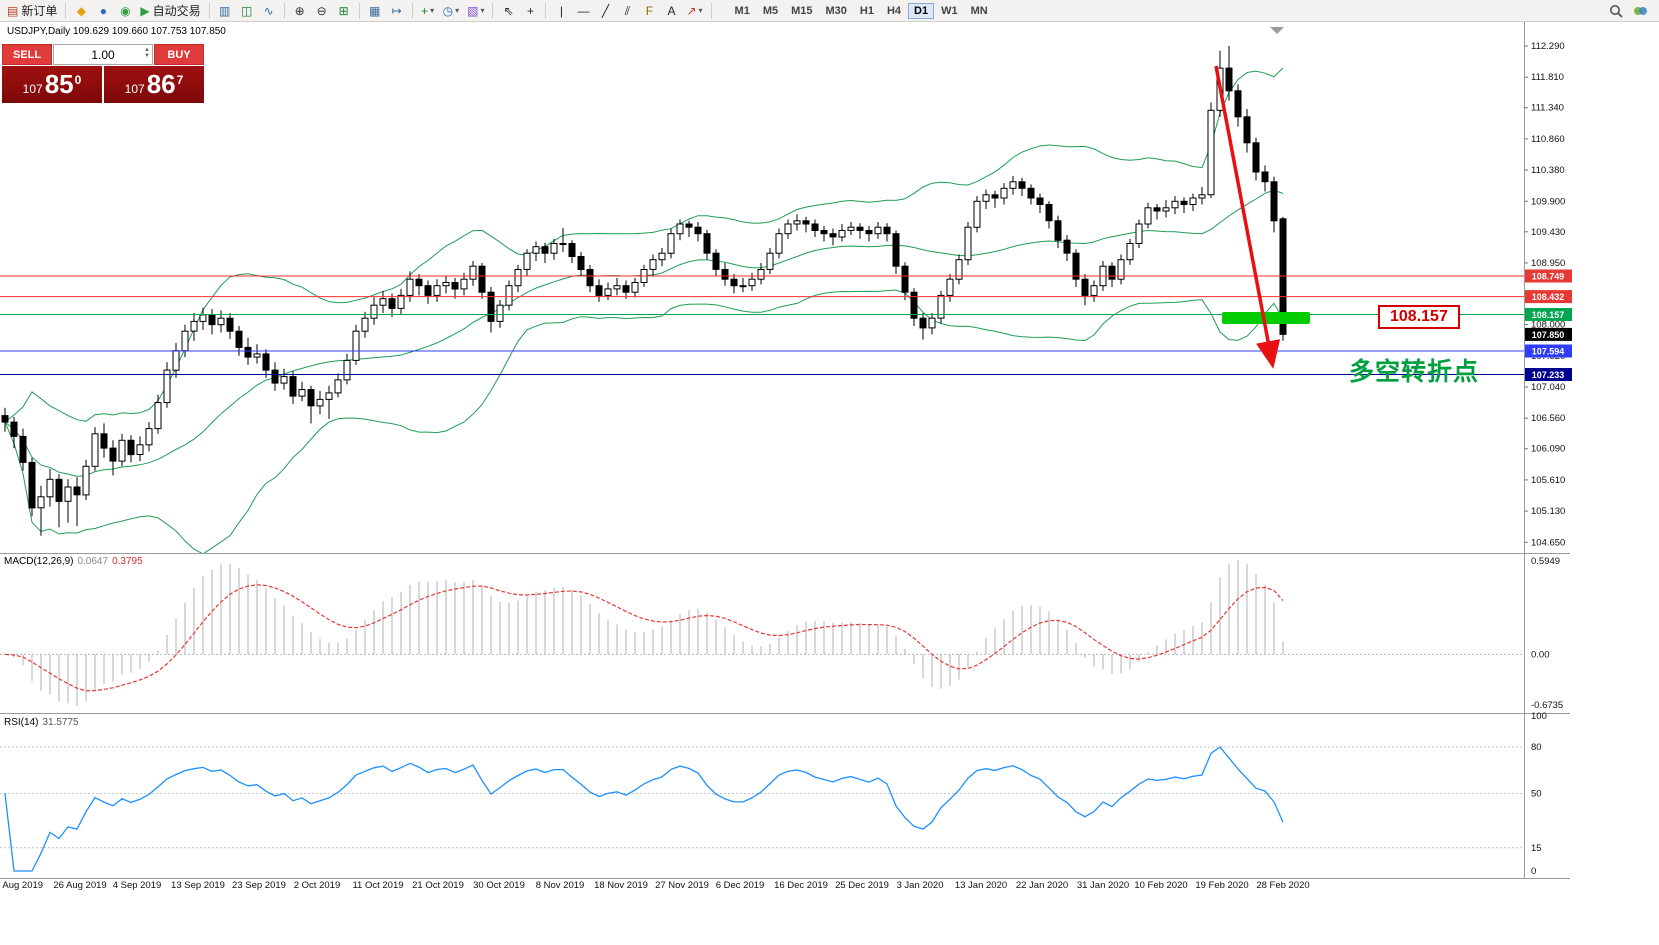 Image resolution: width=1659 pixels, height=945 pixels. Describe the element at coordinates (322, 11) in the screenshot. I see `zoom-out-button: ⊖` at that location.